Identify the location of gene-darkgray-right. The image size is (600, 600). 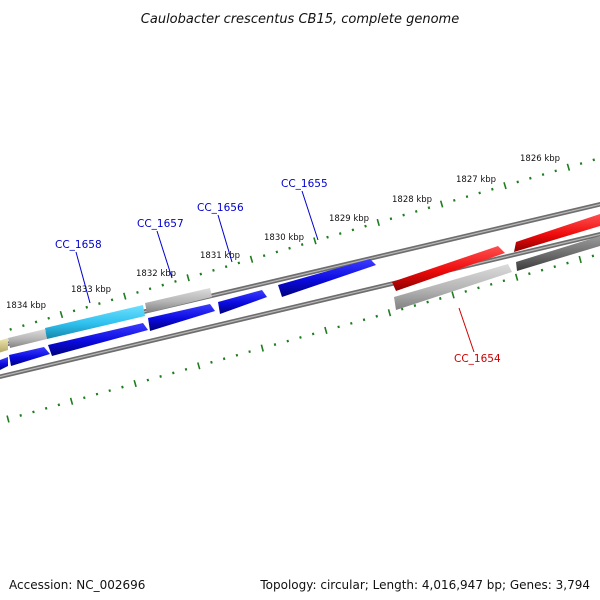
(558, 253).